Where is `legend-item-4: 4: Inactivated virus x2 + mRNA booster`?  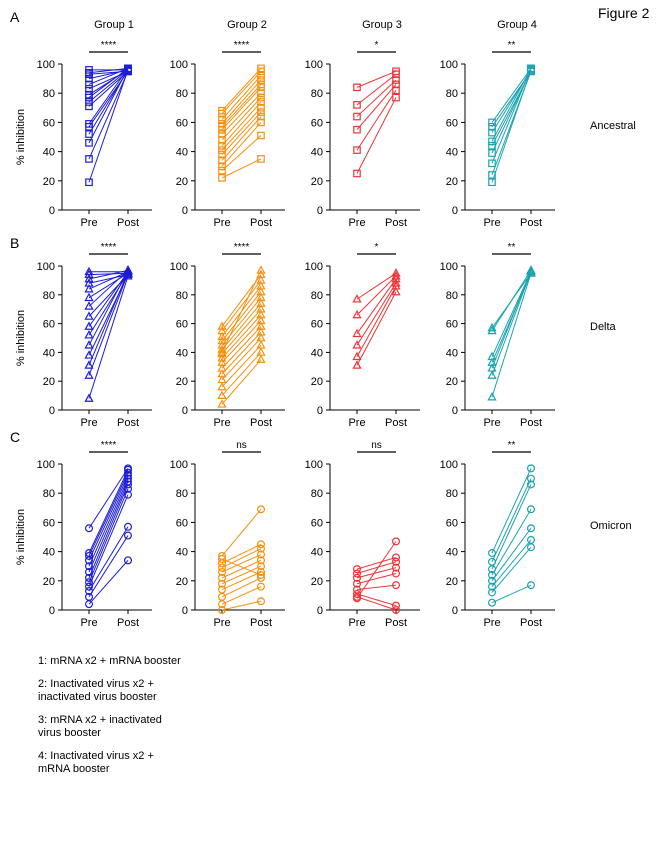 legend-item-4: 4: Inactivated virus x2 + mRNA booster is located at coordinates (96, 762).